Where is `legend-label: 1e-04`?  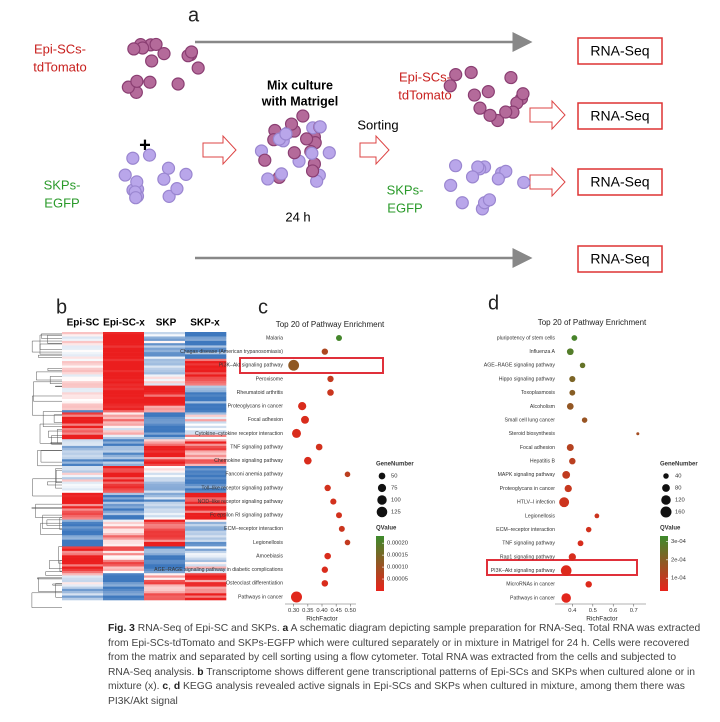 legend-label: 1e-04 is located at coordinates (679, 579).